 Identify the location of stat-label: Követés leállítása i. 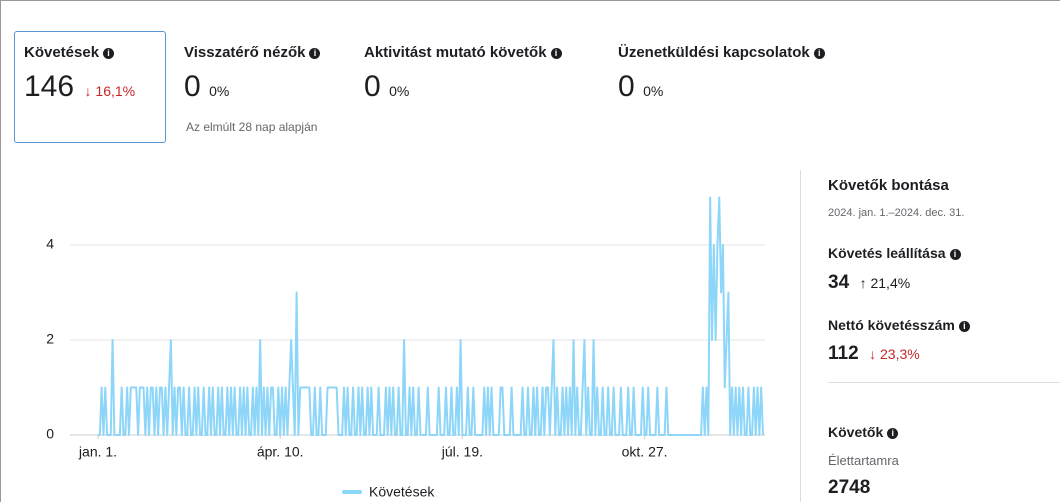
(894, 253).